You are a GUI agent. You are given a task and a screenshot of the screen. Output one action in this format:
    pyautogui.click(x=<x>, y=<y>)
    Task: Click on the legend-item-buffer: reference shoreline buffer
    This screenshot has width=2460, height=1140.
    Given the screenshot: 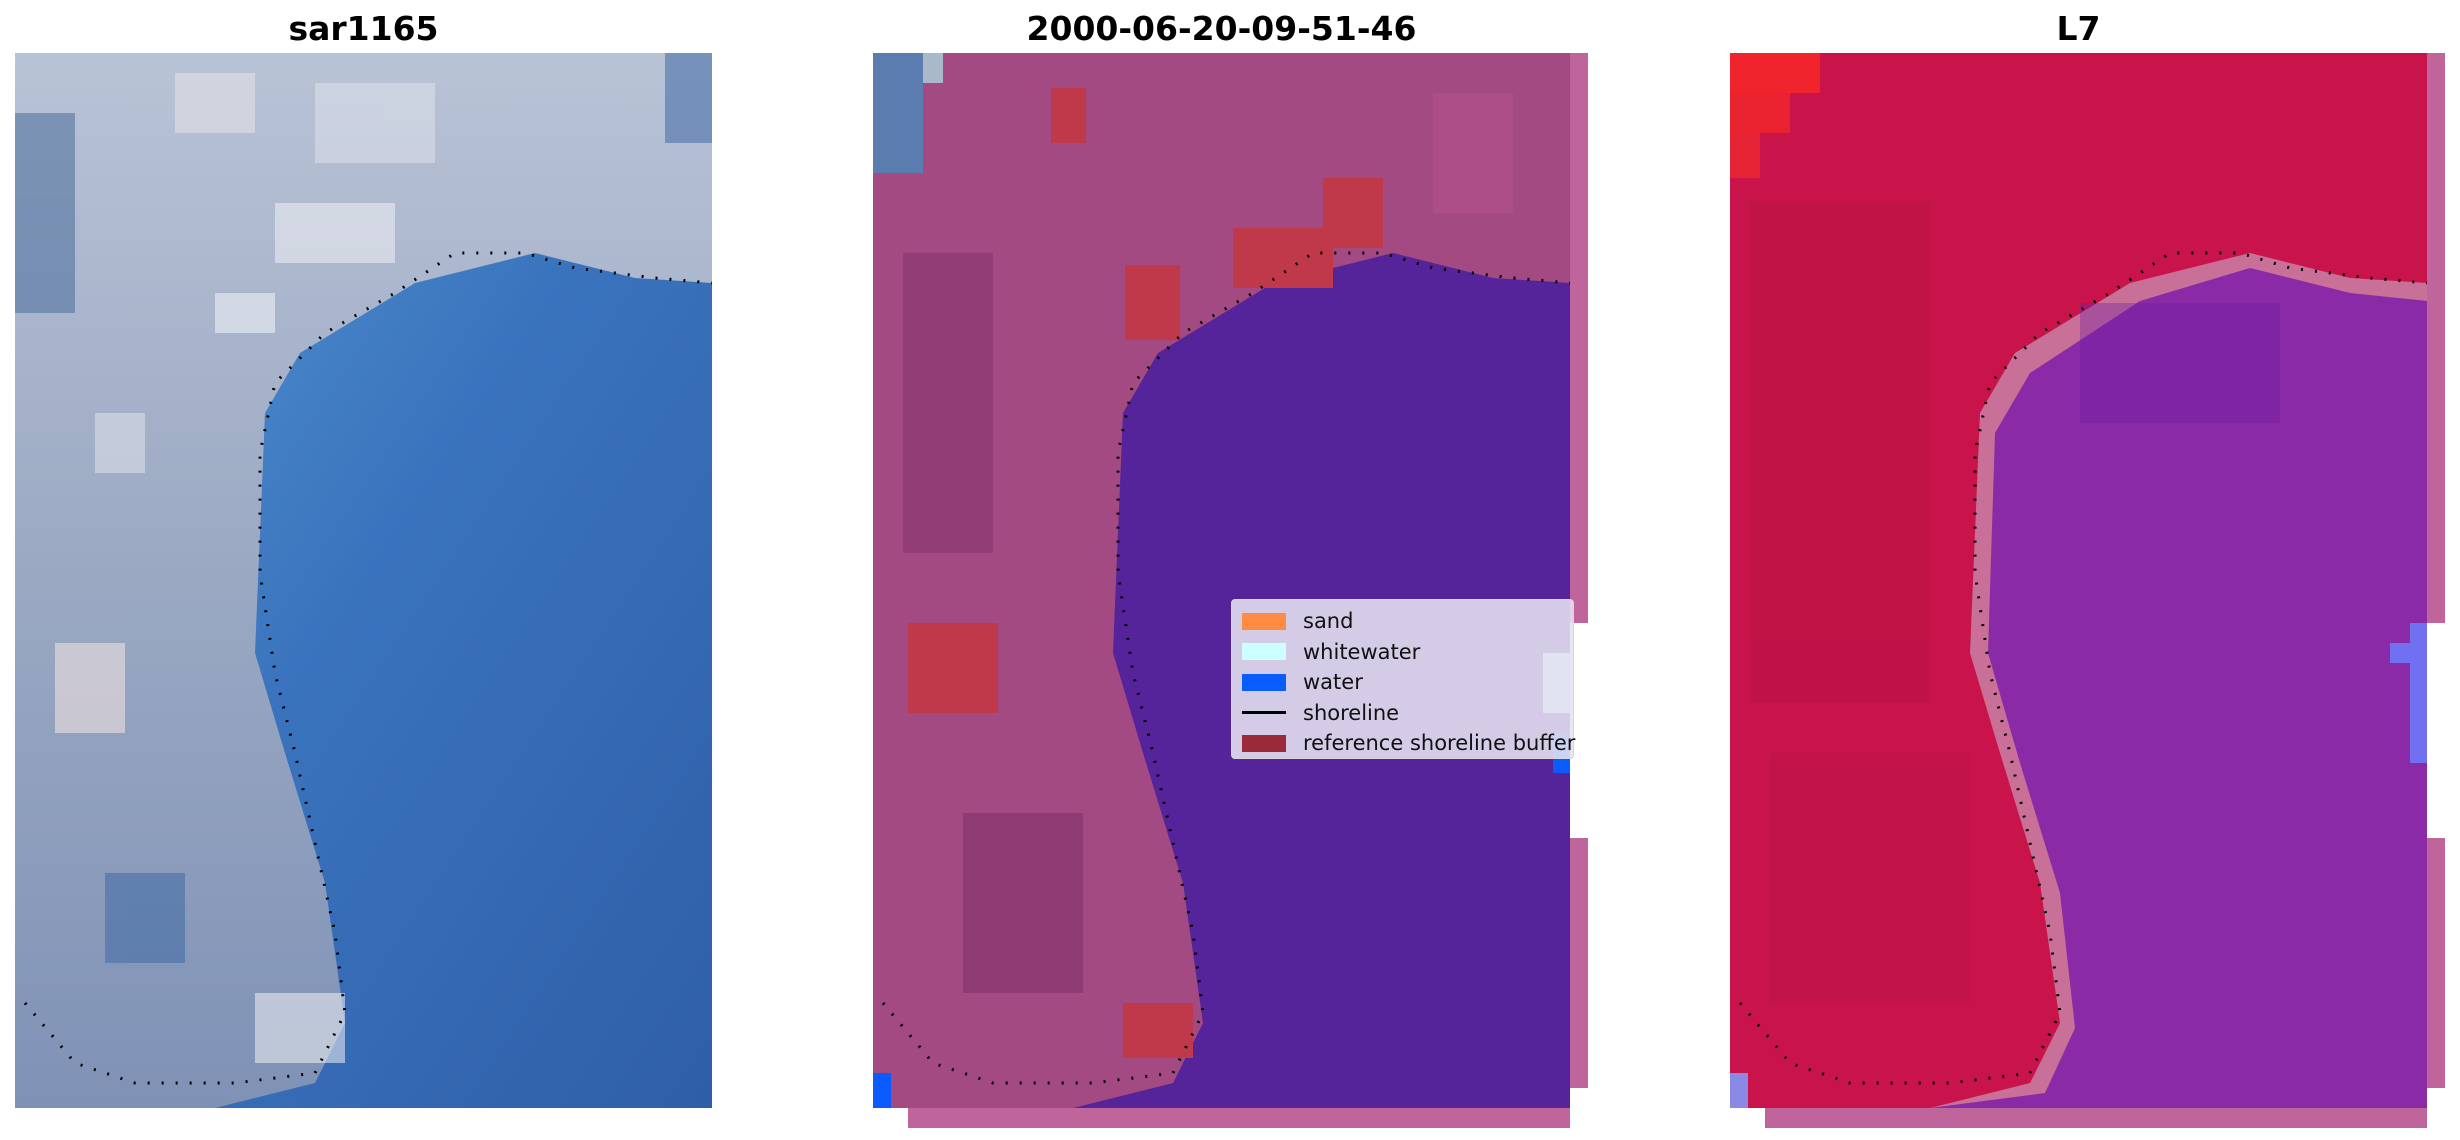 What is the action you would take?
    pyautogui.click(x=1408, y=743)
    